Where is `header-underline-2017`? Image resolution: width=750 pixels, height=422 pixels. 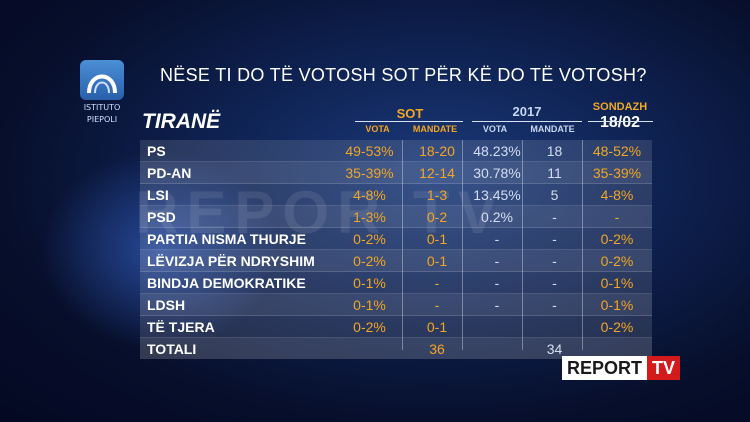
header-underline-2017 is located at coordinates (527, 121).